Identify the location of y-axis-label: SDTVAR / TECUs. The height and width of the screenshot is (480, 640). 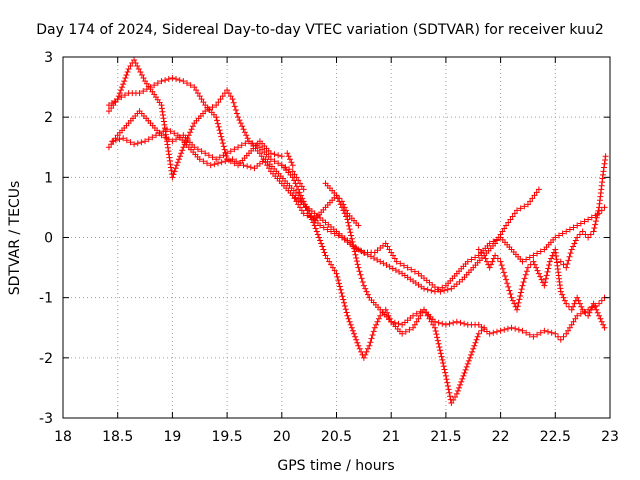
(15, 238).